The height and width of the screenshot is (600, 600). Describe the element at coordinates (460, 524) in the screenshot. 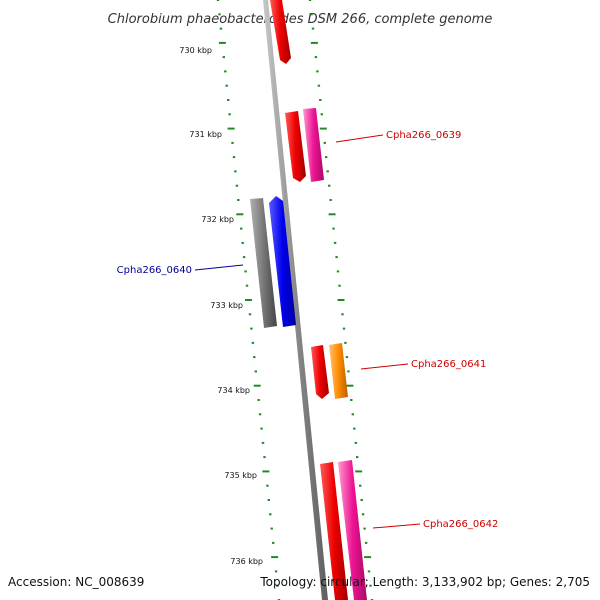

I see `gene-label-cpha266-0642: Cpha266_0642` at that location.